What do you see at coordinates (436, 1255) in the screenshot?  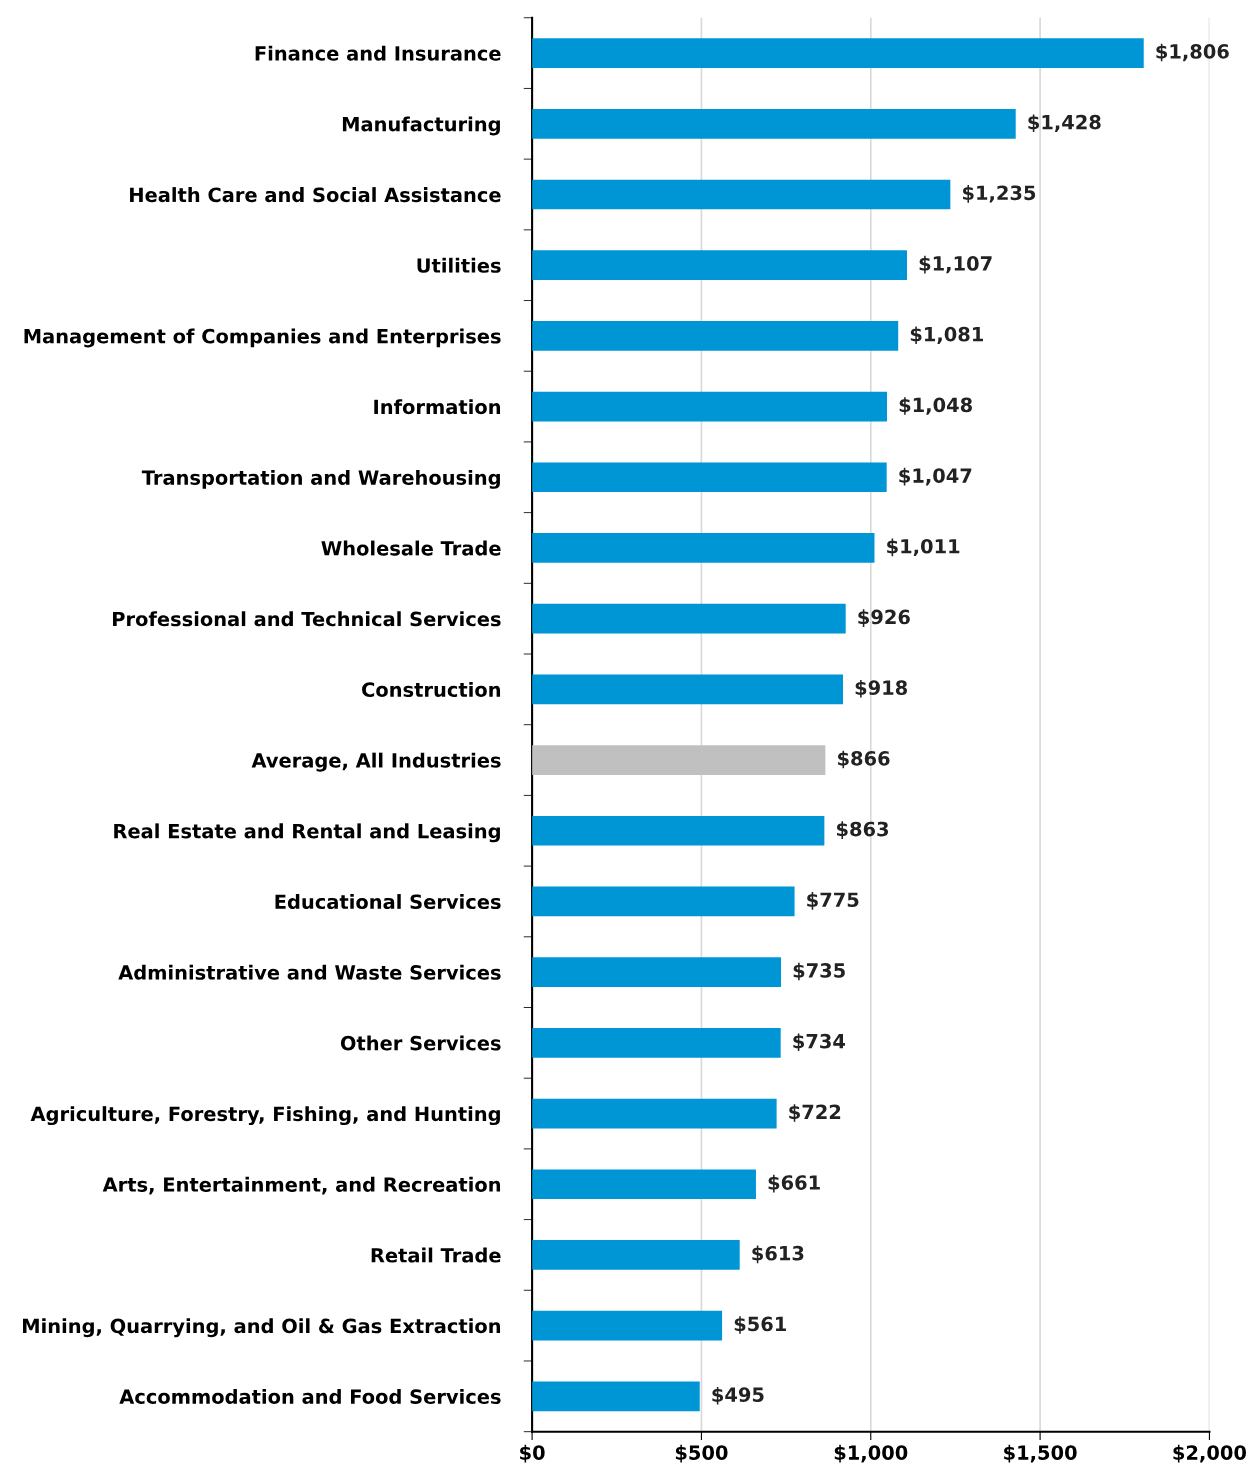 I see `y-tick-label: Retail Trade` at bounding box center [436, 1255].